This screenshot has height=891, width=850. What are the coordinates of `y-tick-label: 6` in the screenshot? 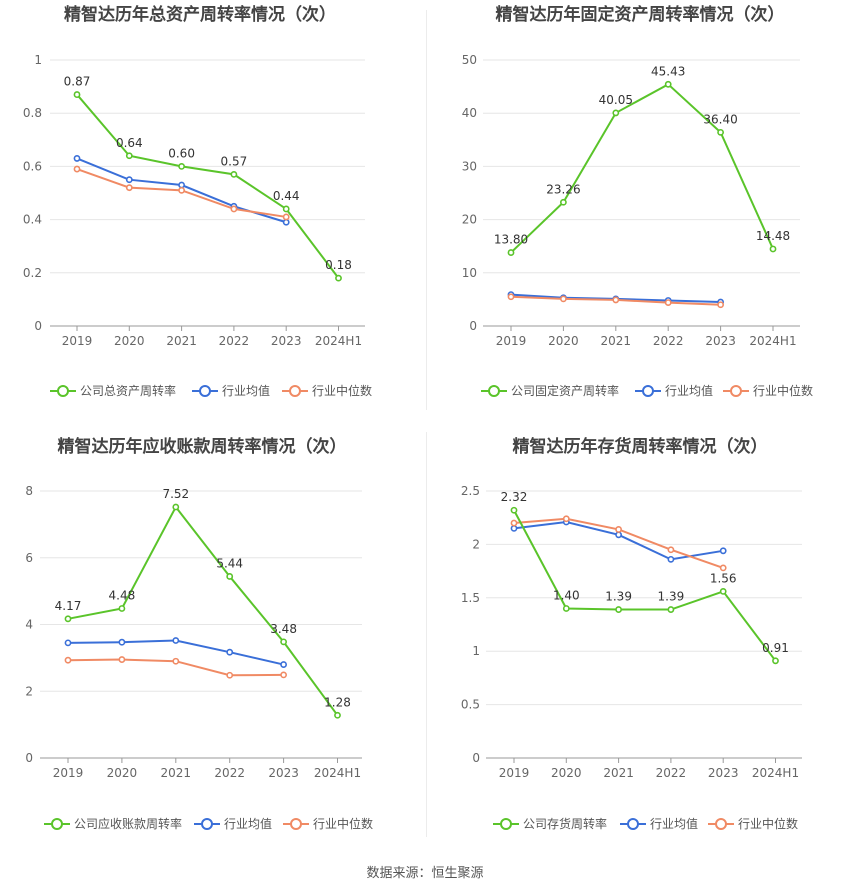 It's located at (29, 558).